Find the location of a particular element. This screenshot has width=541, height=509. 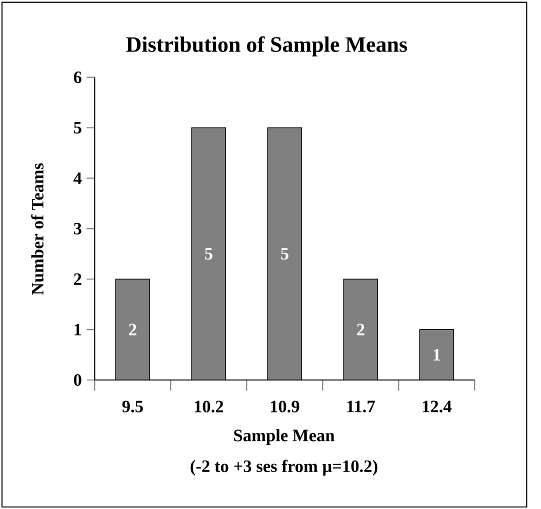

x-tick-label: 12.4 is located at coordinates (437, 406).